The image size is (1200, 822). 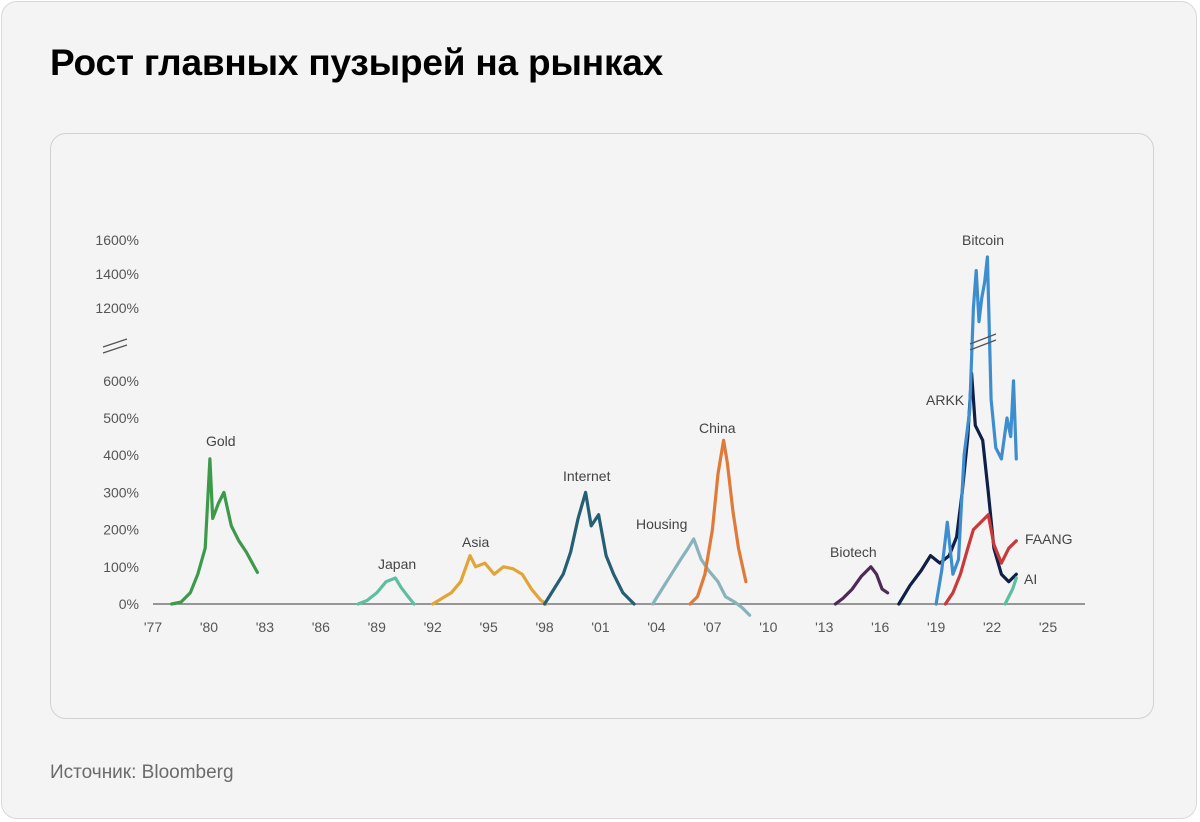 What do you see at coordinates (718, 522) in the screenshot?
I see `series-line-china` at bounding box center [718, 522].